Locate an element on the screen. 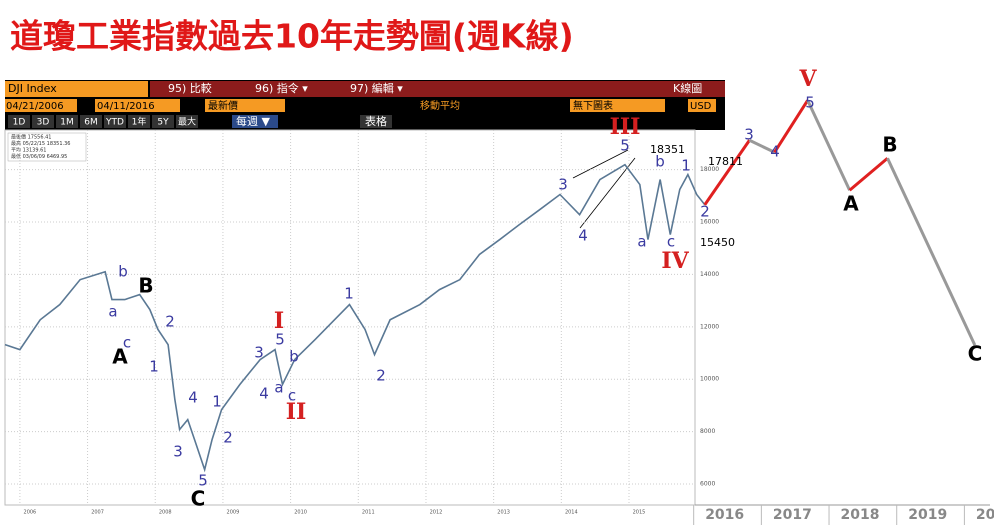 Image resolution: width=994 pixels, height=527 pixels. y-tick-label: 10000 is located at coordinates (709, 379).